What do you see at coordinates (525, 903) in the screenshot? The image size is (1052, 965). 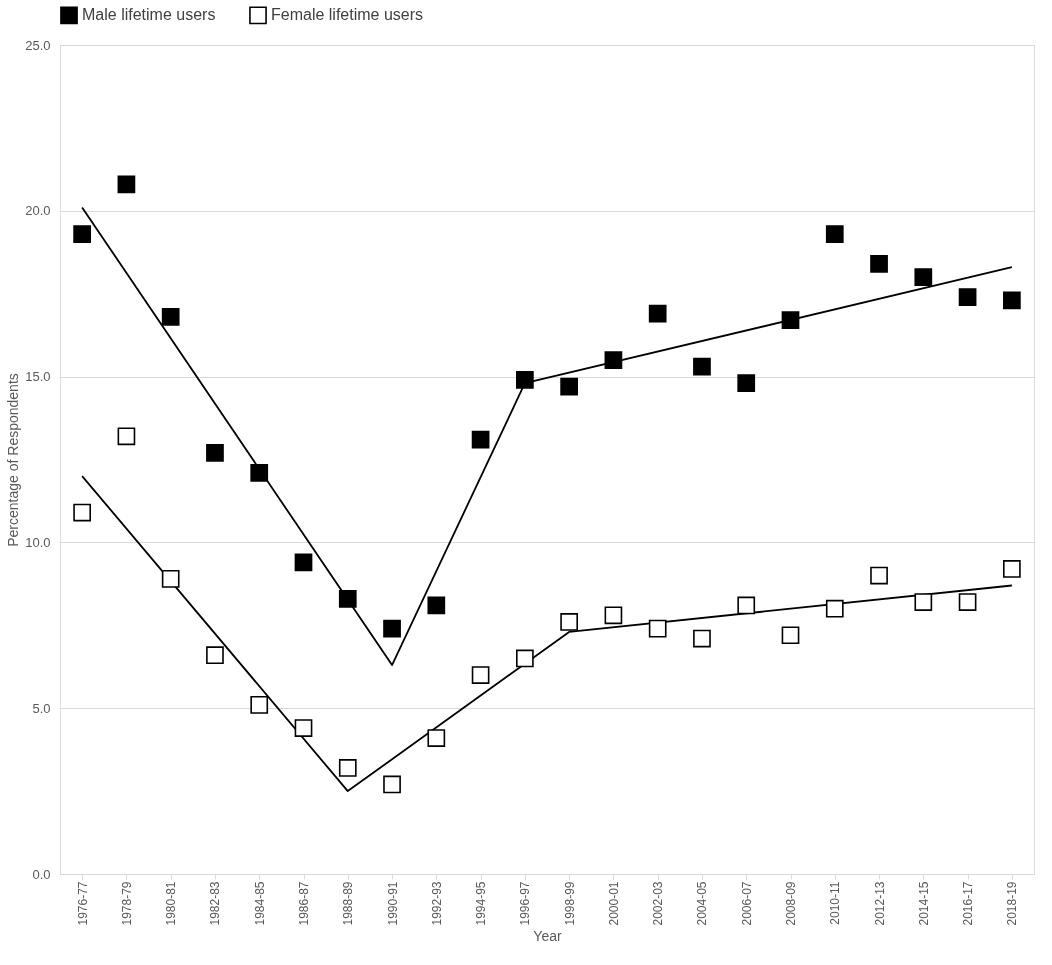 I see `x-tick-label: 1996-97` at bounding box center [525, 903].